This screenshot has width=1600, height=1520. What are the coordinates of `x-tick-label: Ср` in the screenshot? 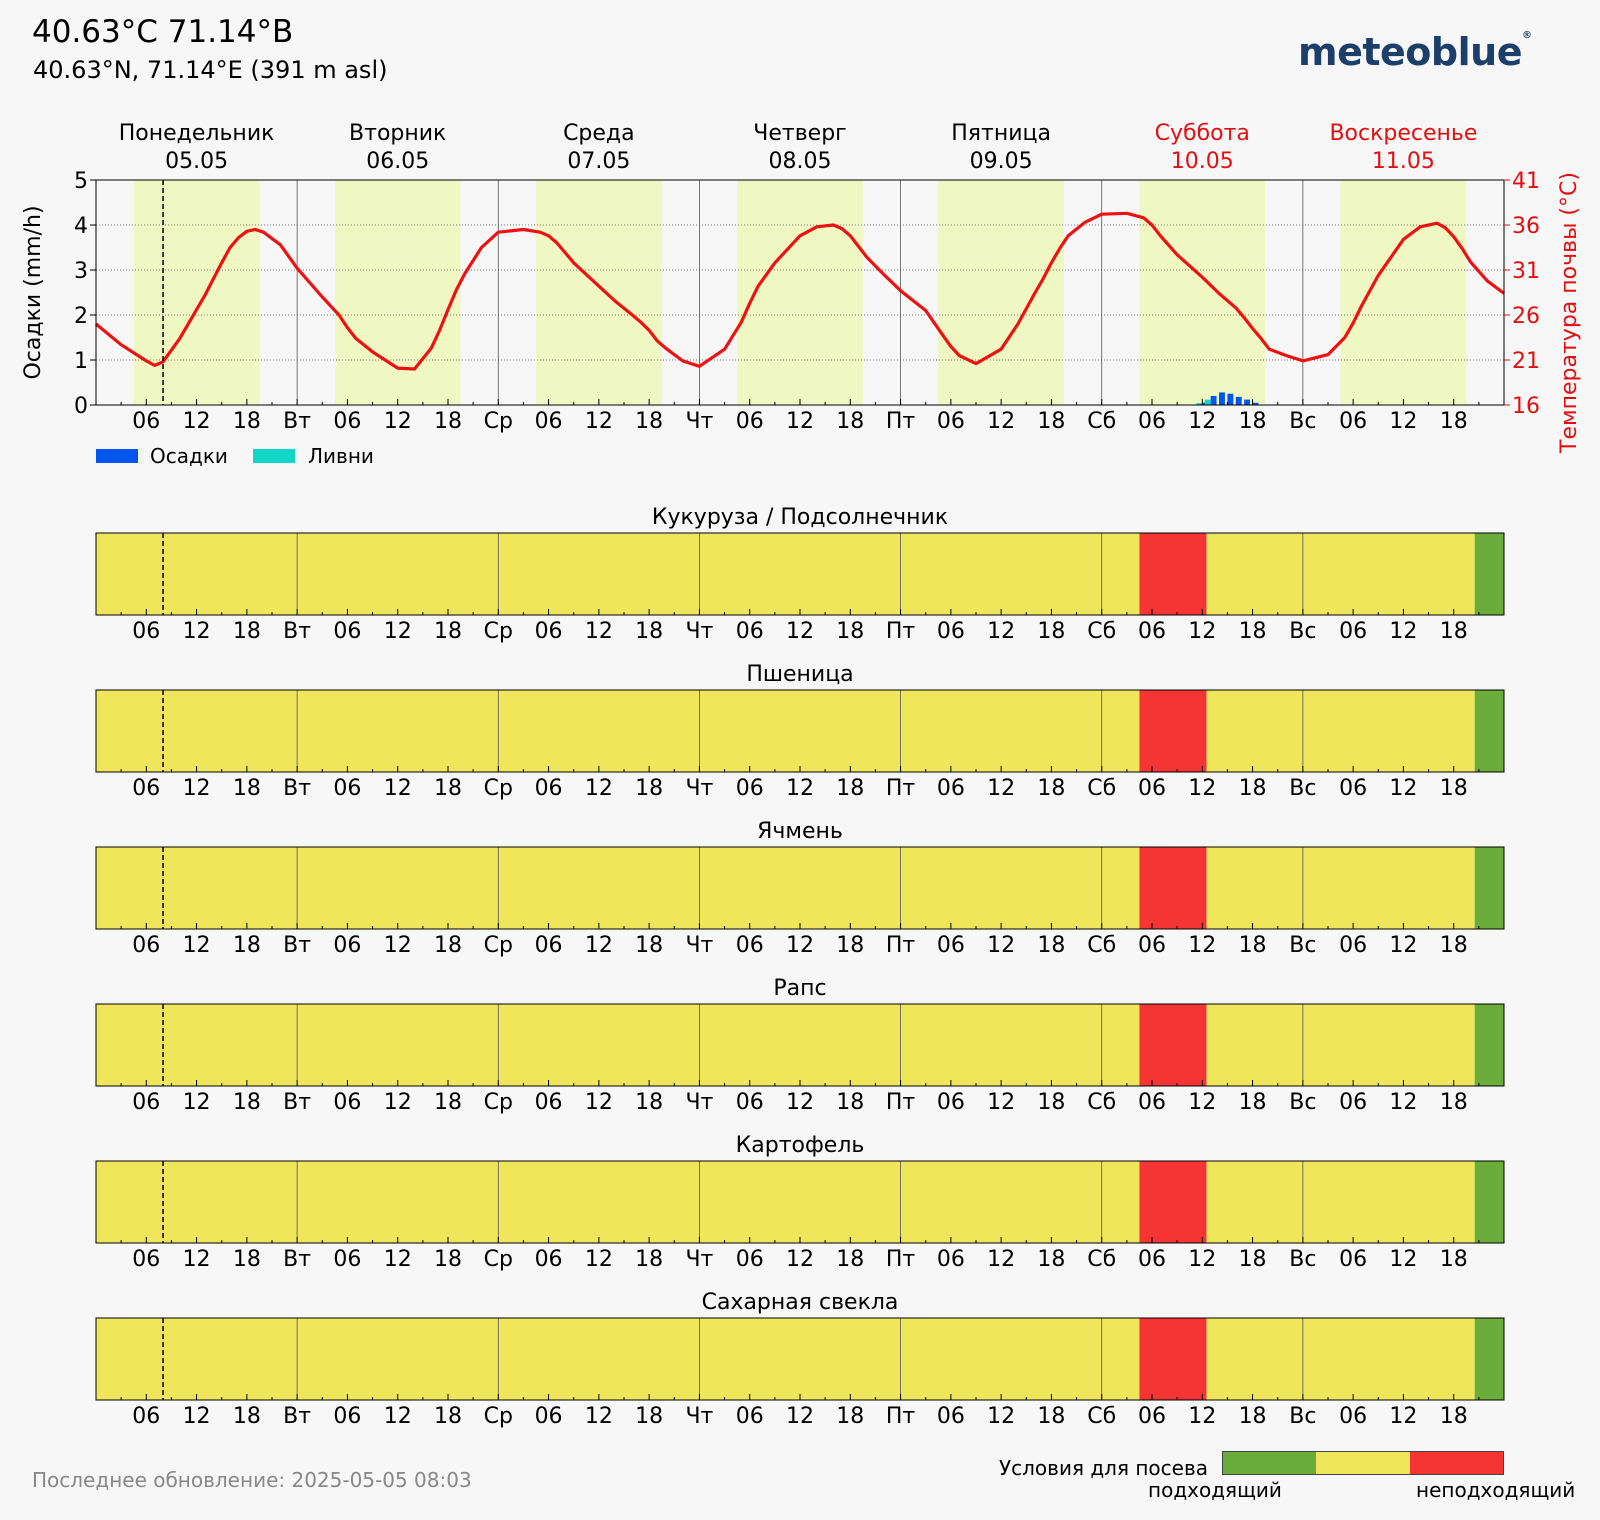 It's located at (498, 631).